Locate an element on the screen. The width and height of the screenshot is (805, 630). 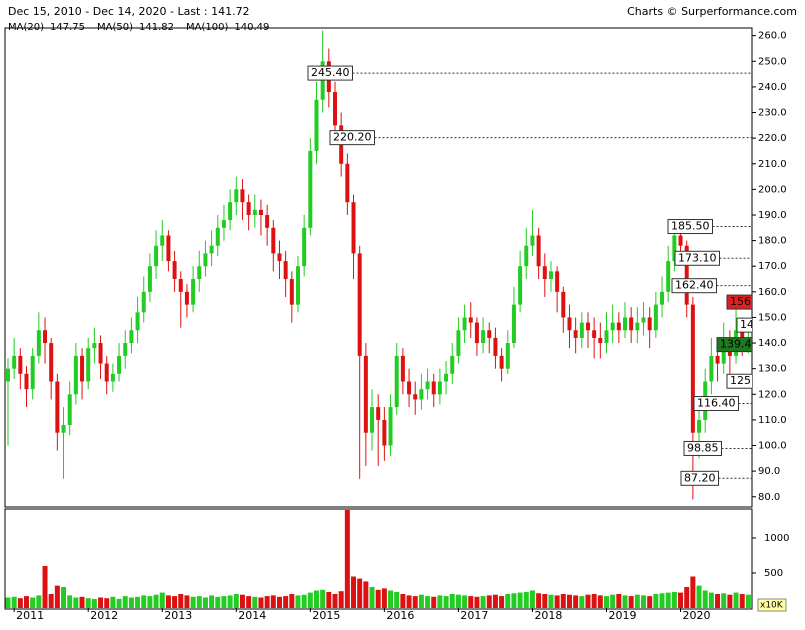
y-tick-label: 190.0 is located at coordinates (772, 215).